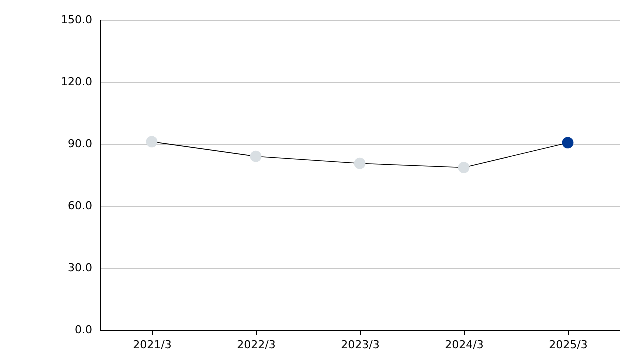 This screenshot has width=630, height=360. Describe the element at coordinates (76, 82) in the screenshot. I see `y-tick-label: 120.0` at that location.